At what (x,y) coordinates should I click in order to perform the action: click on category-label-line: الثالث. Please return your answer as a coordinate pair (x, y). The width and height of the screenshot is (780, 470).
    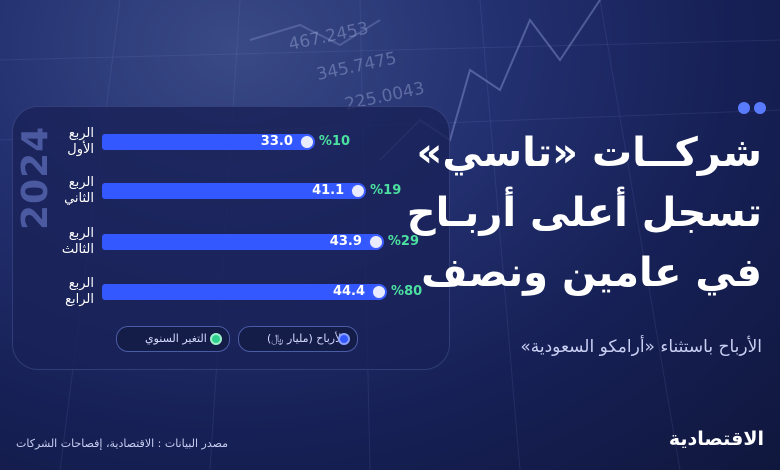
    Looking at the image, I should click on (77, 249).